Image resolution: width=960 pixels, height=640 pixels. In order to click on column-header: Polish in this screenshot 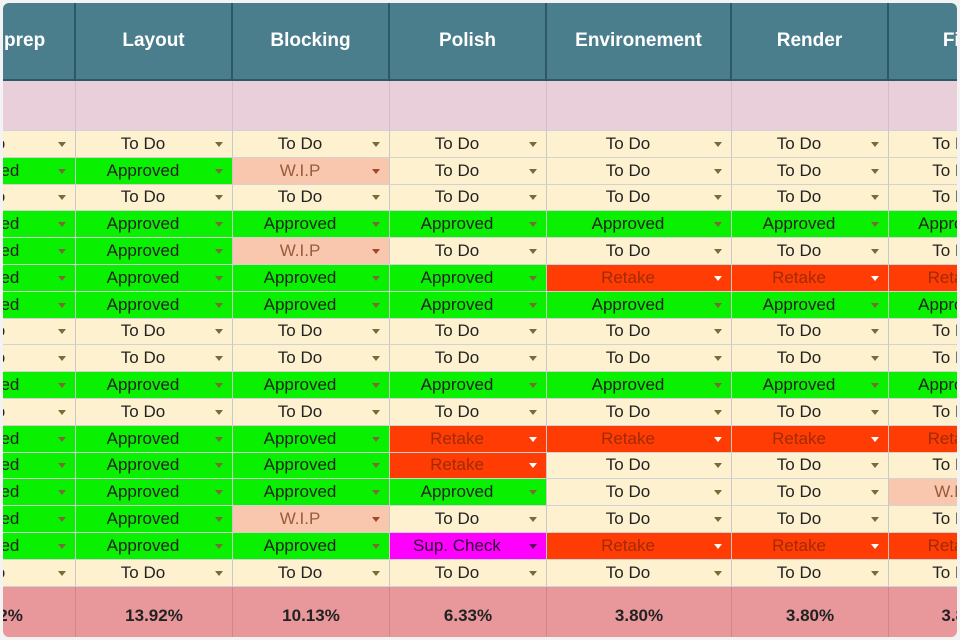, I will do `click(468, 42)`.